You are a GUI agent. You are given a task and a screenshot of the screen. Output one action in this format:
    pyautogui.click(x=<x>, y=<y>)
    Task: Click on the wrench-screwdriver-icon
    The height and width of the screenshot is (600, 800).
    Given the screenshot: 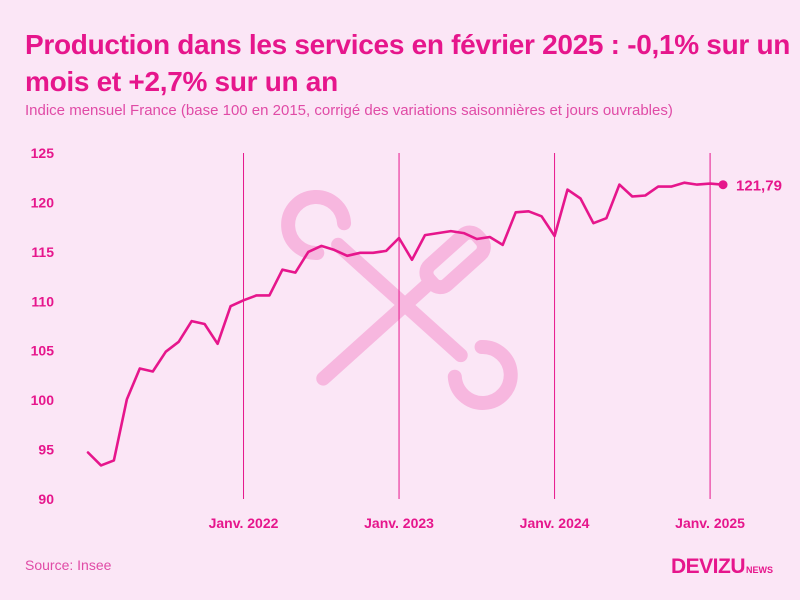 What is the action you would take?
    pyautogui.click(x=399, y=300)
    